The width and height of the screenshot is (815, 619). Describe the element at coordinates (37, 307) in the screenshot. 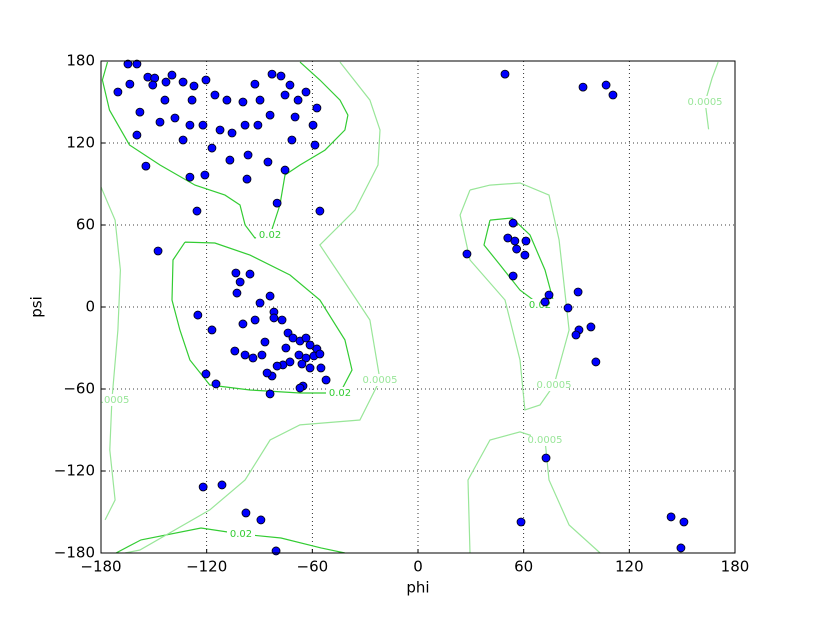

I see `y-axis-label: psi` at that location.